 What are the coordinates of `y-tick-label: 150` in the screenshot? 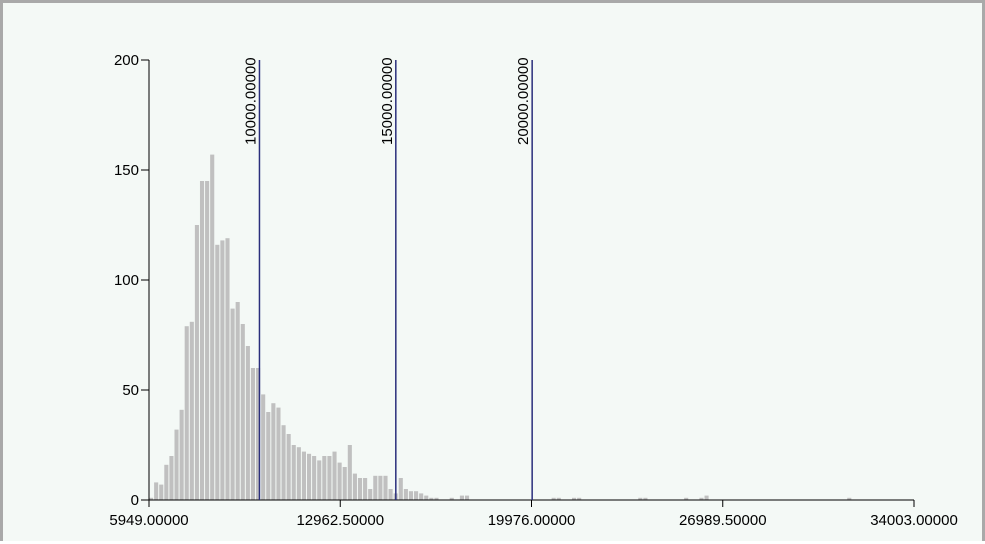 It's located at (126, 170).